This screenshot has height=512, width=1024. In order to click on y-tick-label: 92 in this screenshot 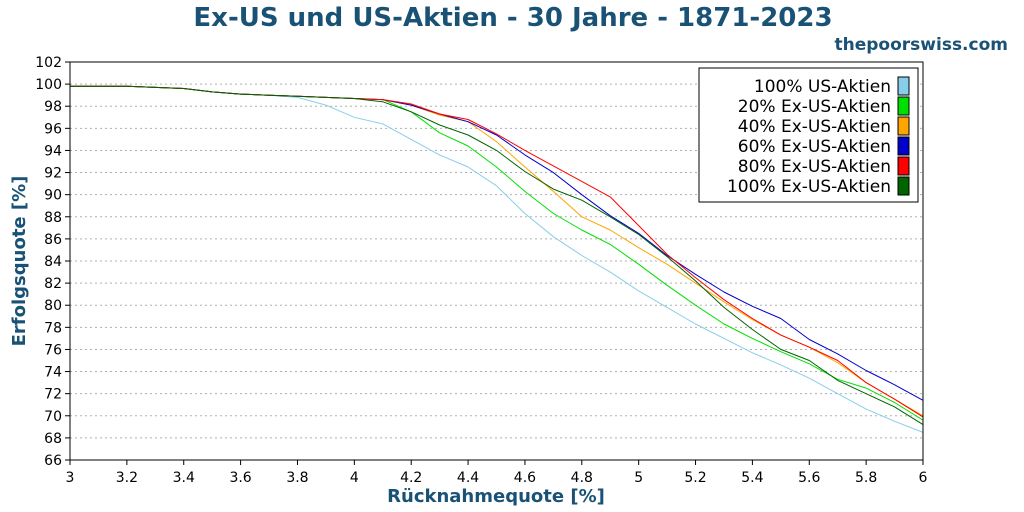, I will do `click(53, 174)`.